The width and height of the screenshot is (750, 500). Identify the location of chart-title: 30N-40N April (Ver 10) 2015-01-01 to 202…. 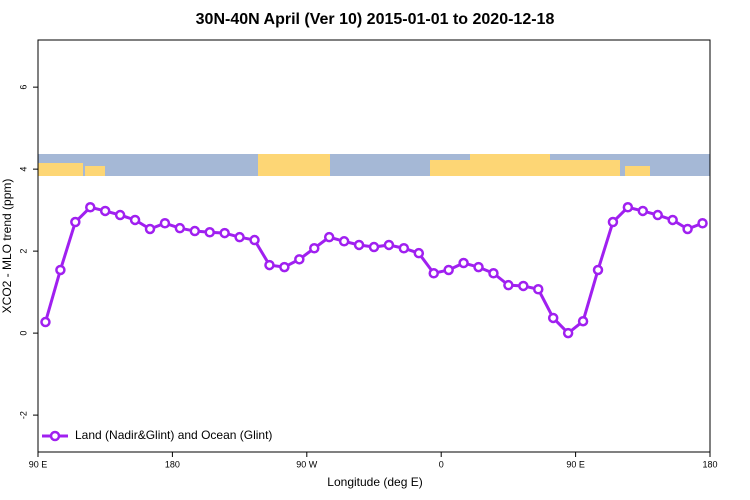
(375, 19).